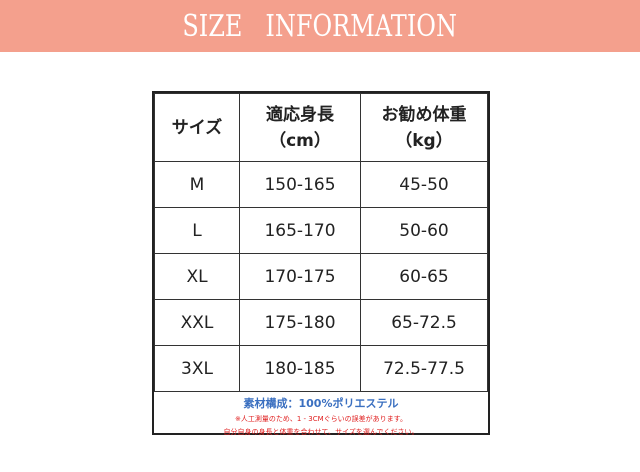  I want to click on size-cell: L, so click(197, 230).